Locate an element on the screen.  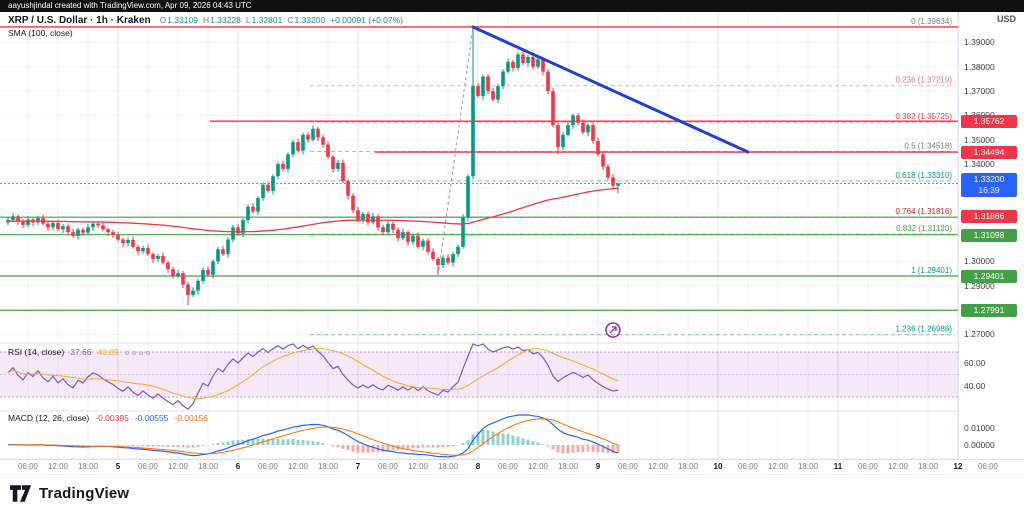
price-badge: 1.31866 is located at coordinates (989, 216).